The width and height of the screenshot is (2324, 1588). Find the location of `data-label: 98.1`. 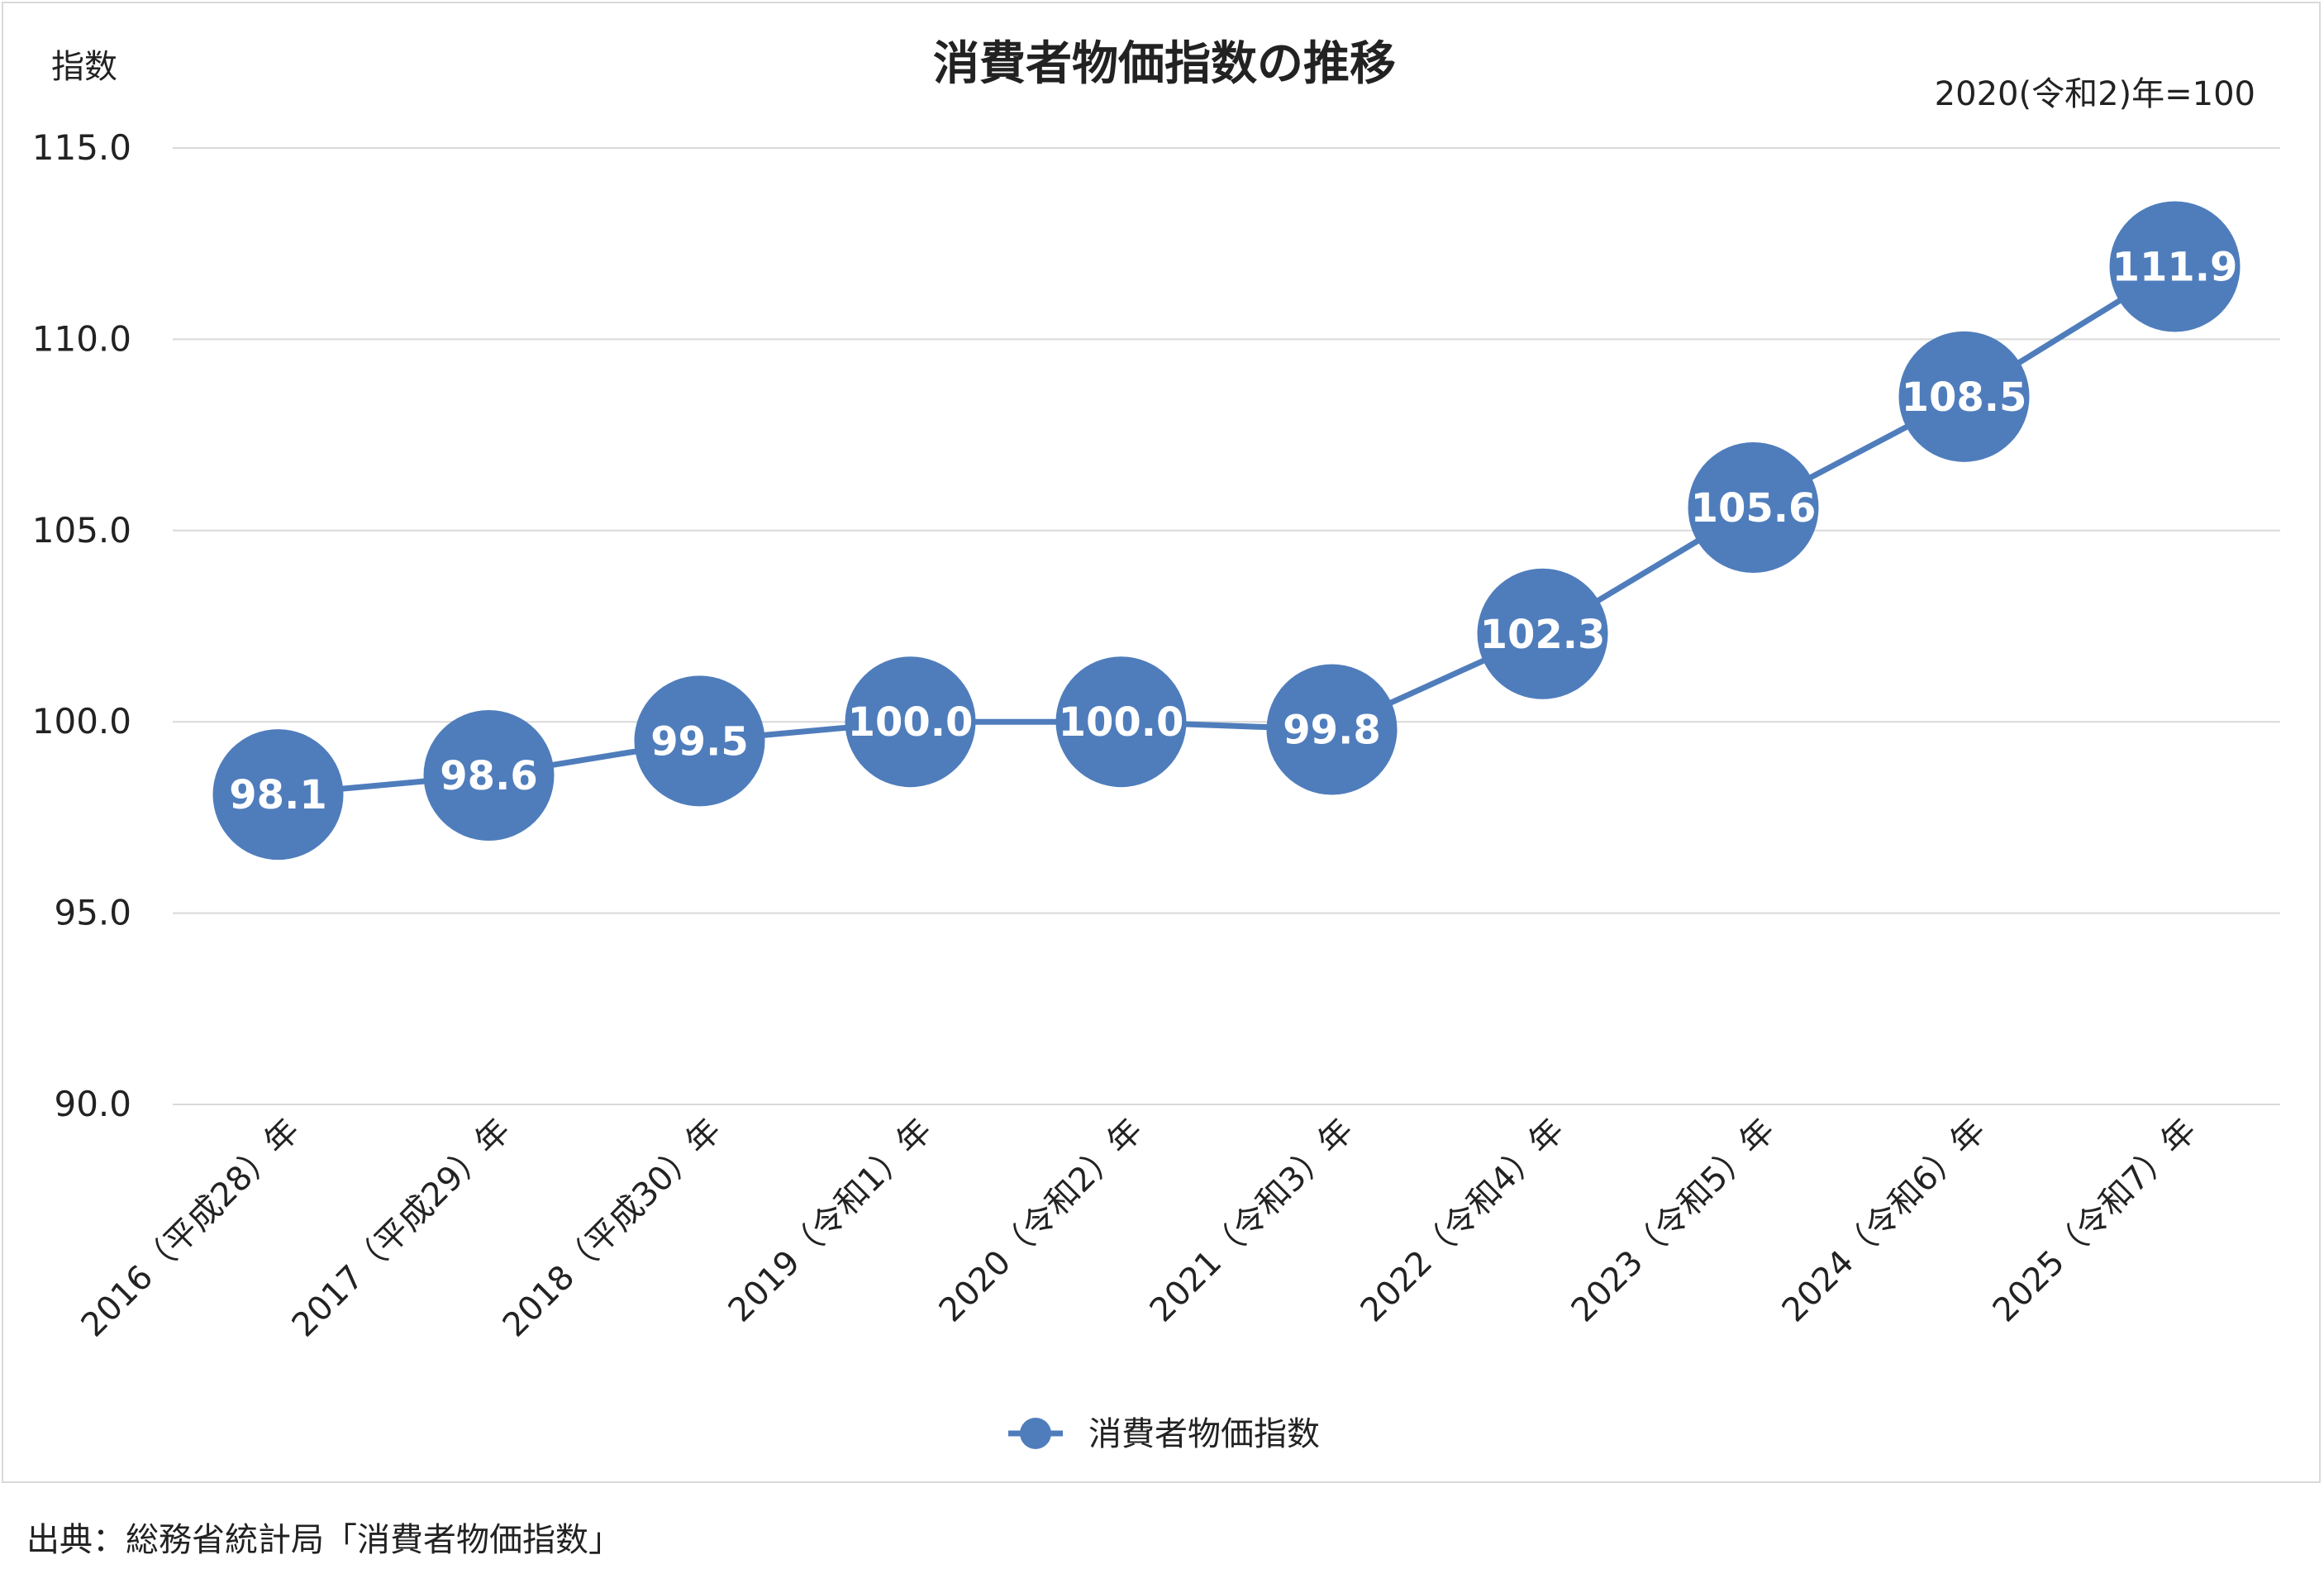

data-label: 98.1 is located at coordinates (277, 795).